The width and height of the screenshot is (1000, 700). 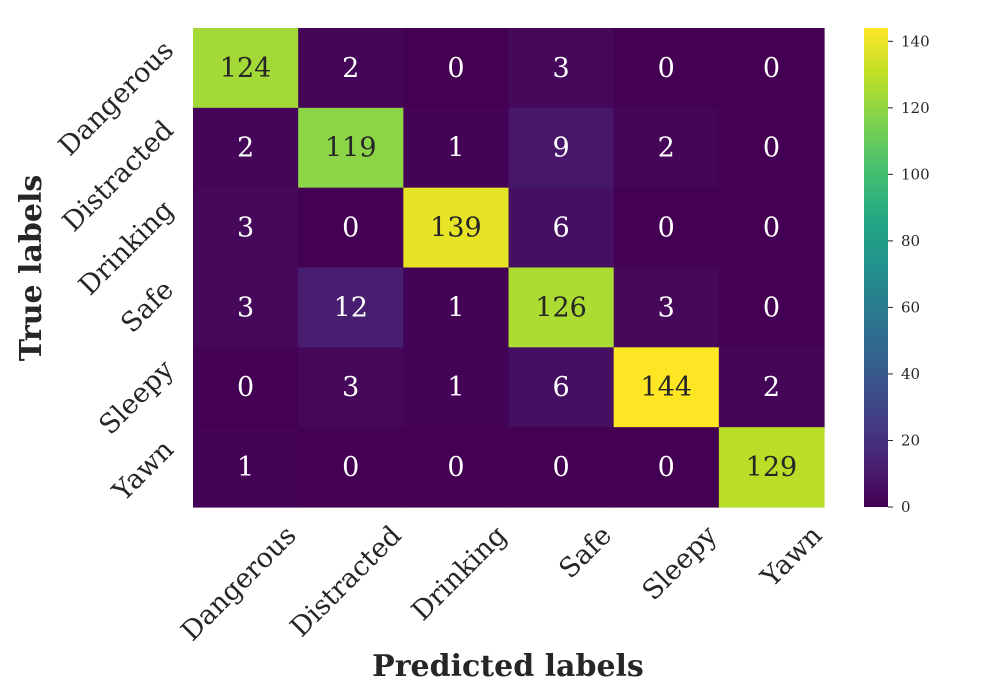 What do you see at coordinates (876, 267) in the screenshot?
I see `colorbar` at bounding box center [876, 267].